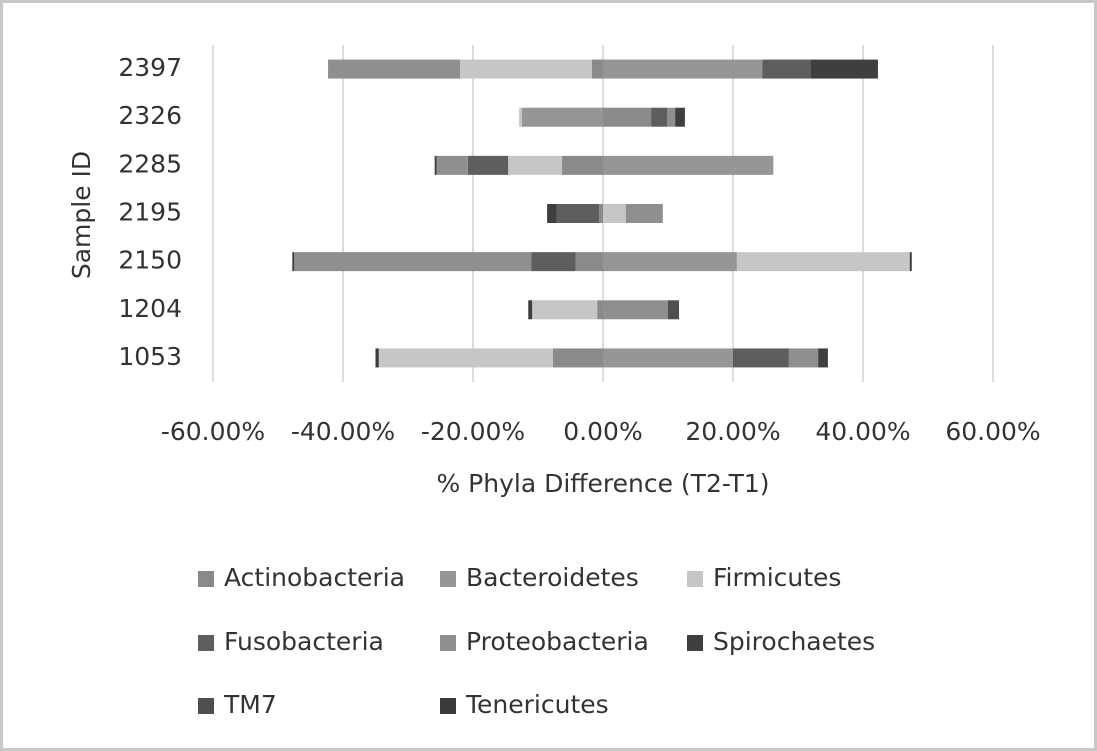 The image size is (1097, 751). Describe the element at coordinates (314, 577) in the screenshot. I see `legend-label: Actinobacteria` at that location.